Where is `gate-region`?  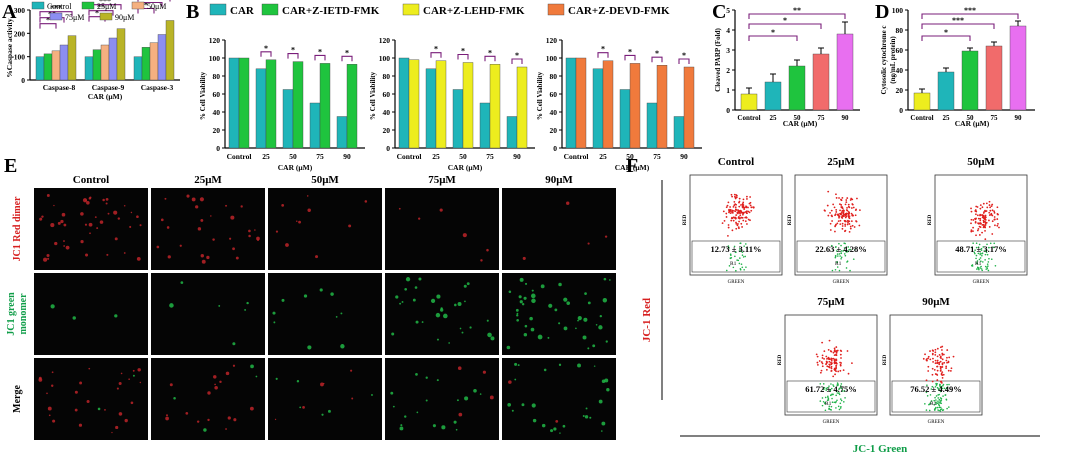 gate-region is located at coordinates (831, 396).